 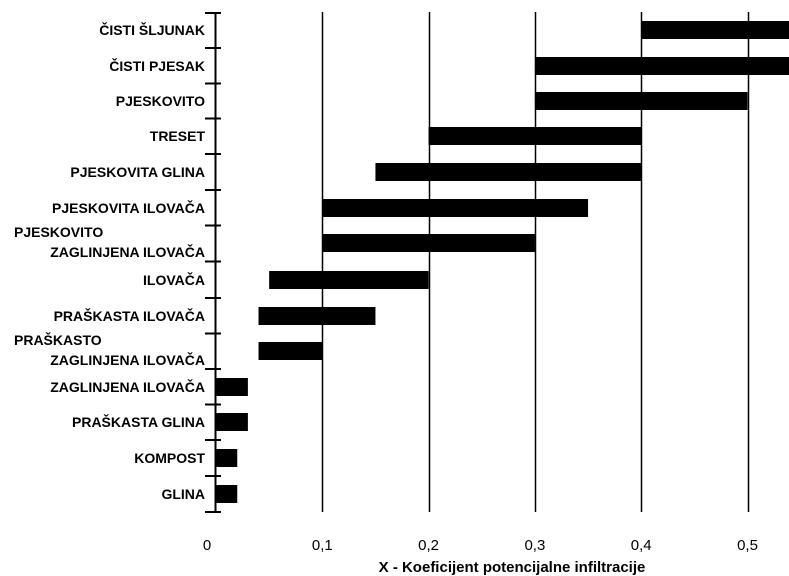 I want to click on category-label-6-line-2: ZAGLINJENA ILOVAČA, so click(x=127, y=251).